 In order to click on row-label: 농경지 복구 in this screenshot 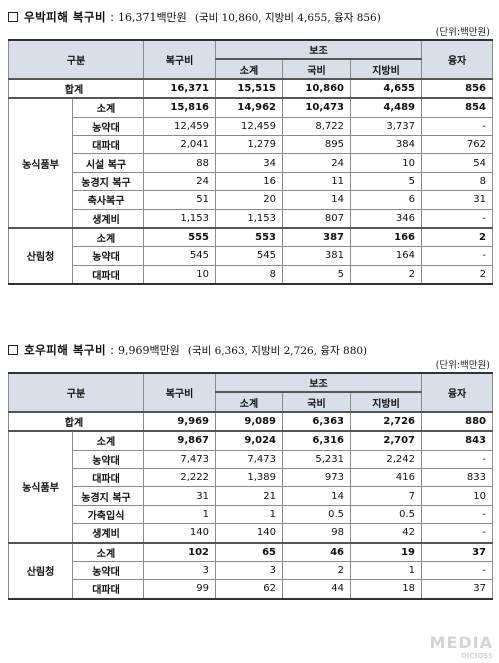, I will do `click(108, 181)`.